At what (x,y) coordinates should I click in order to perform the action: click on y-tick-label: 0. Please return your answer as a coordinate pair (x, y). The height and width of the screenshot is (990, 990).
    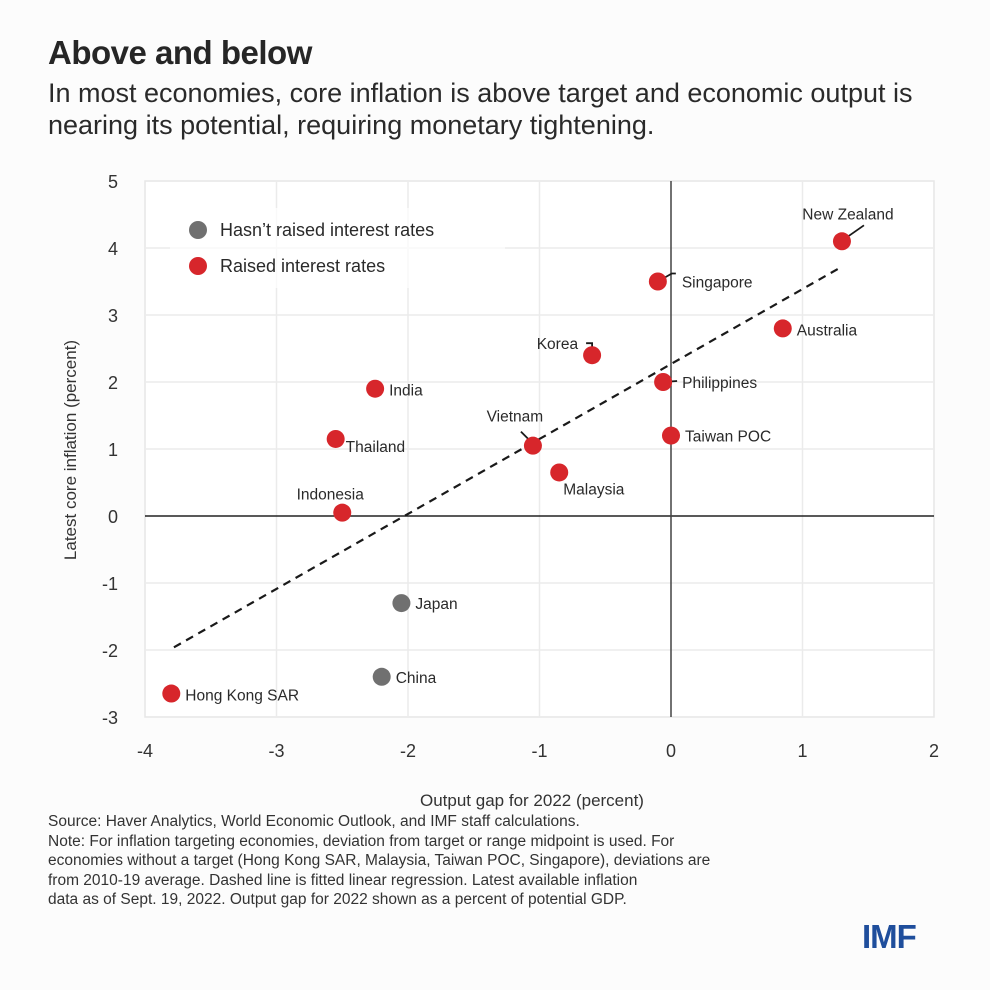
    Looking at the image, I should click on (113, 517).